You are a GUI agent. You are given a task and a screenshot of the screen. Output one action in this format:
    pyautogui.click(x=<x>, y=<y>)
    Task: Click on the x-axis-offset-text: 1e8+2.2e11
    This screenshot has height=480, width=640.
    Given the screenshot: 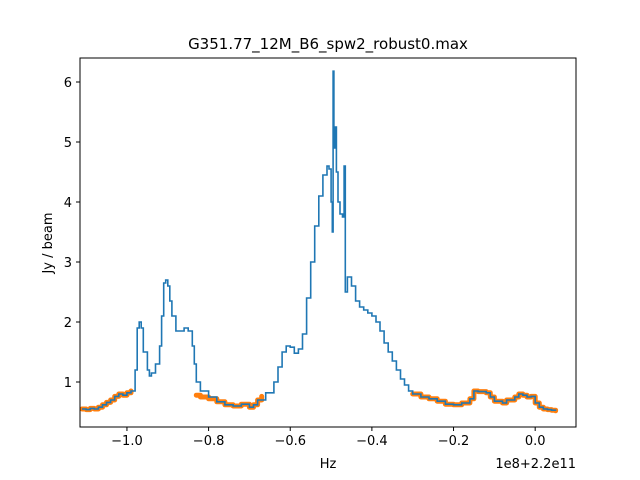 What is the action you would take?
    pyautogui.click(x=535, y=464)
    